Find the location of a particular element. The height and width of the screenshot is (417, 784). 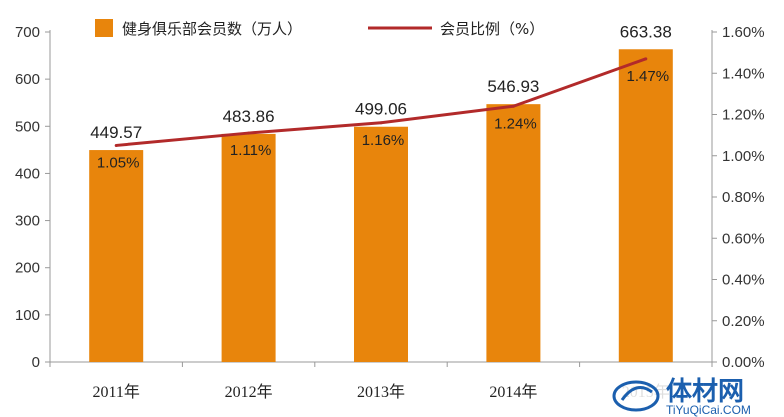

line-value-label: 1.16% is located at coordinates (383, 140).